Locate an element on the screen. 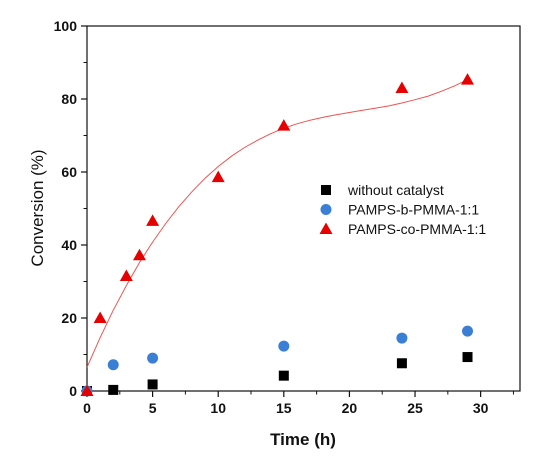 Image resolution: width=550 pixels, height=462 pixels. x-tick-label: 25 is located at coordinates (415, 408).